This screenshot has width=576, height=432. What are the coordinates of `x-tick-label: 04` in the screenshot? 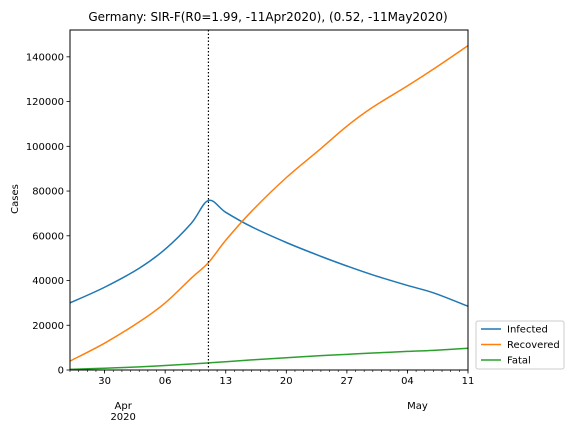 It's located at (407, 381).